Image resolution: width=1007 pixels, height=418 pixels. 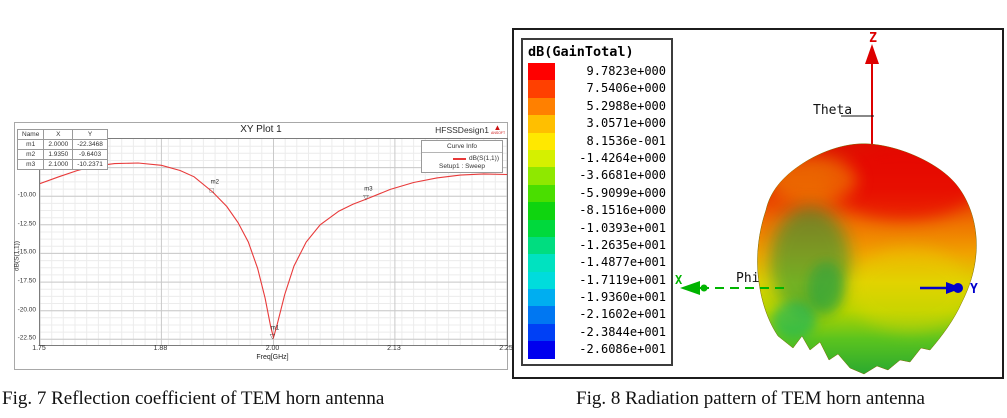 What do you see at coordinates (272, 357) in the screenshot?
I see `x-axis-title: Freq[GHz]` at bounding box center [272, 357].